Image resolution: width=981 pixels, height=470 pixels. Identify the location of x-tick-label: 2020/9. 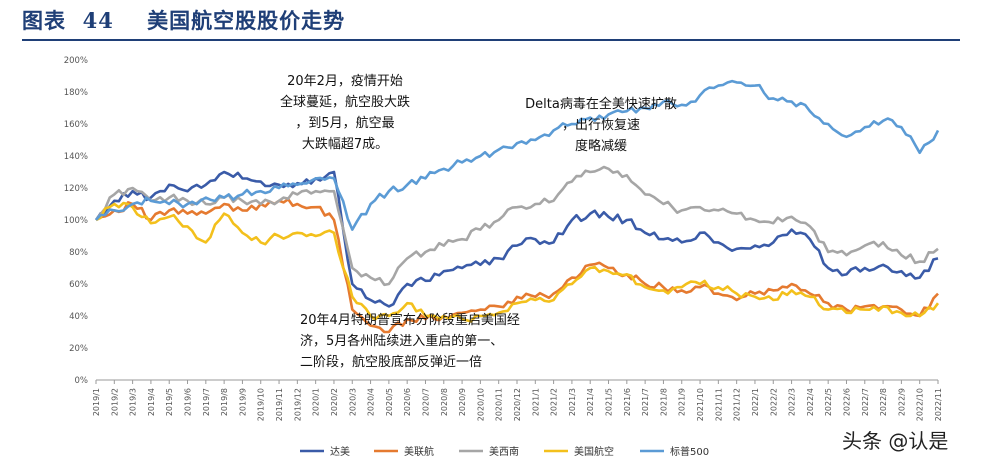
(462, 402).